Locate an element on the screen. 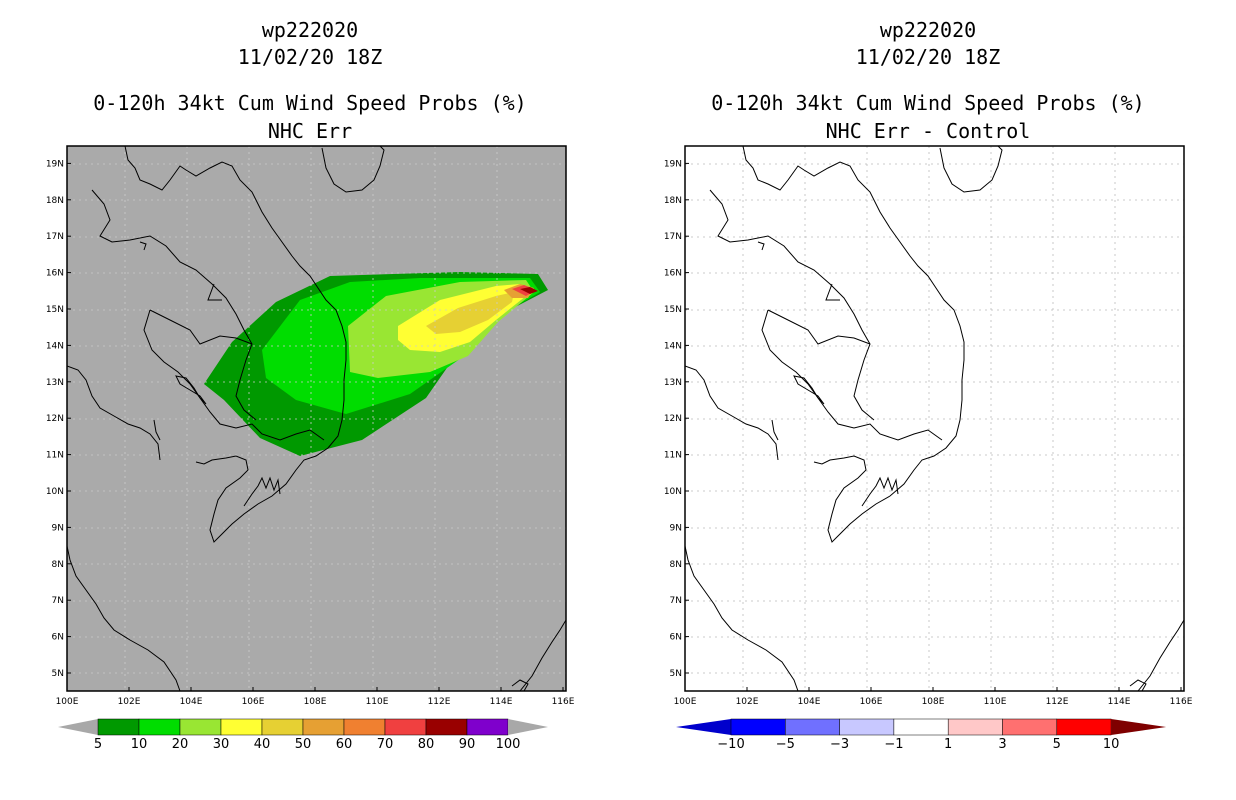  left-colorbar-under-triangle is located at coordinates (78, 727).